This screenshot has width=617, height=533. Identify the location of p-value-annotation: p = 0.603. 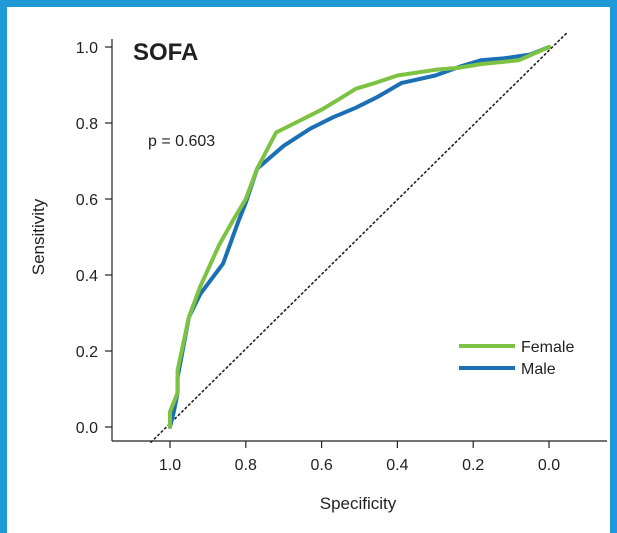
(181, 141).